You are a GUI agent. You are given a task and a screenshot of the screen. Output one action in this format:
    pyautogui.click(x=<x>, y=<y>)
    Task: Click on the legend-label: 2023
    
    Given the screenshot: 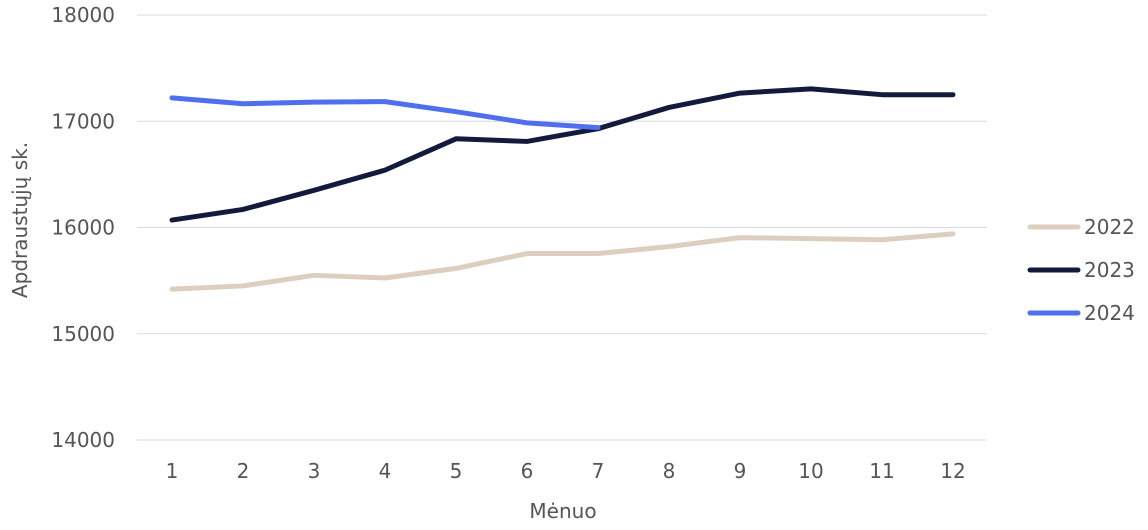 What is the action you would take?
    pyautogui.click(x=1109, y=270)
    